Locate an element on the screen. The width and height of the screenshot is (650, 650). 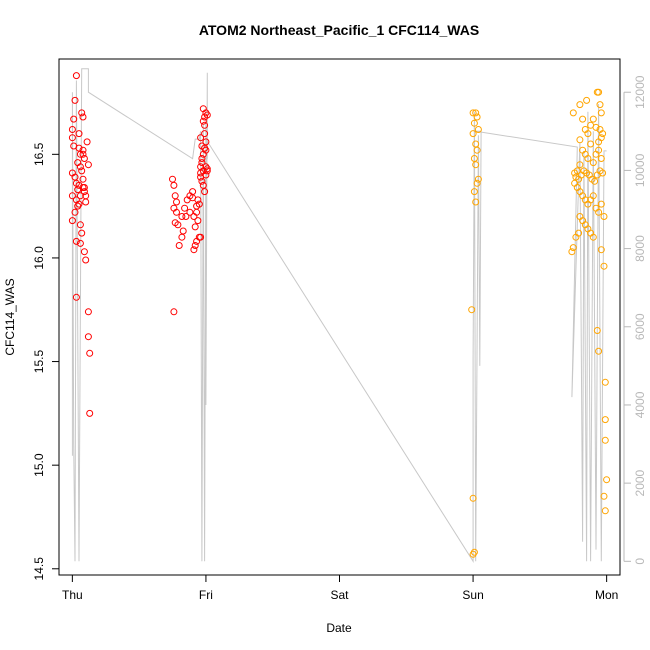
chart-title: ATOM2 Northeast_Pacific_1 CFC114_WAS is located at coordinates (339, 30).